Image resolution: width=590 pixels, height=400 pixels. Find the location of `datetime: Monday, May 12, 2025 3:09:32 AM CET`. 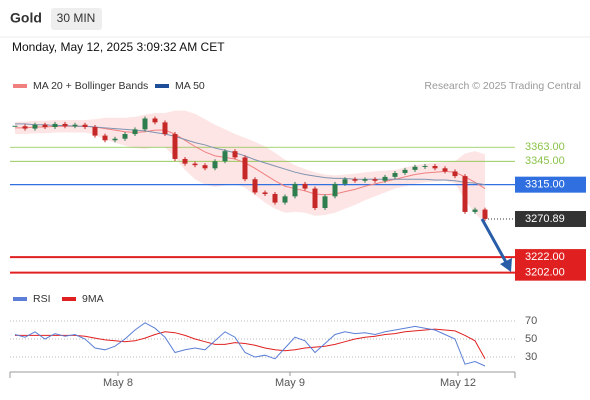

datetime: Monday, May 12, 2025 3:09:32 AM CET is located at coordinates (118, 47).